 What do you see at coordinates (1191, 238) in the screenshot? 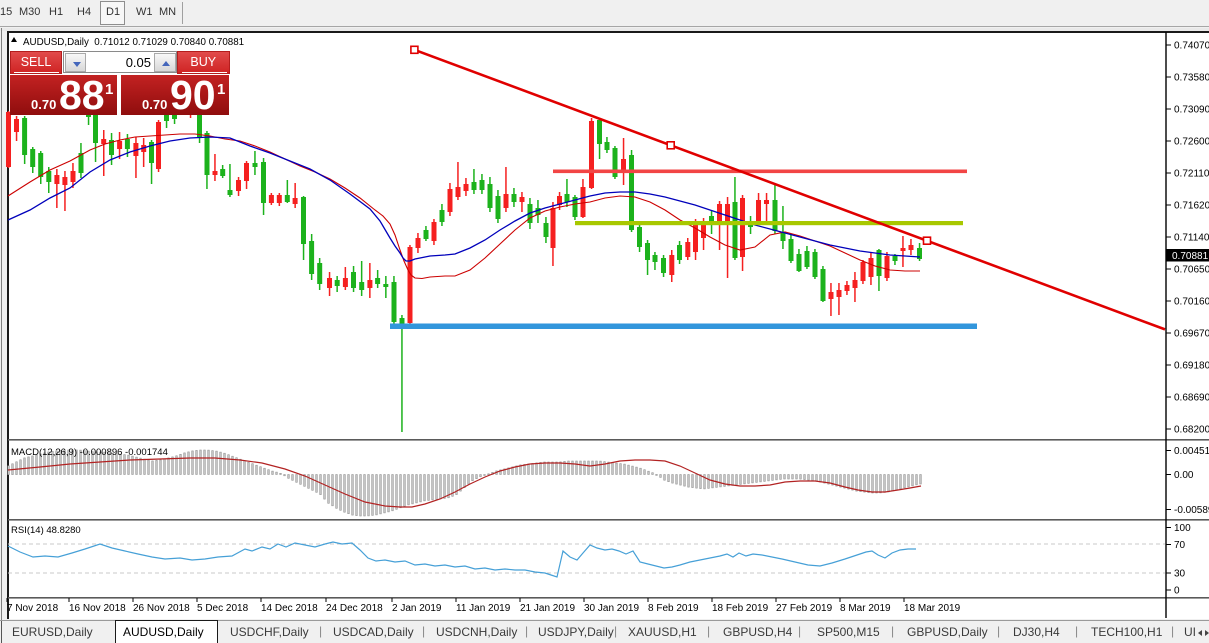
I see `svg-text: 0.71140` at bounding box center [1191, 238].